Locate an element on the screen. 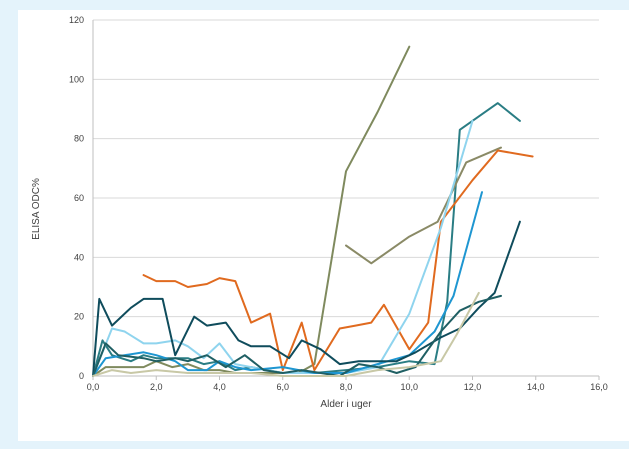  x-tick-label: 16,0 is located at coordinates (599, 387).